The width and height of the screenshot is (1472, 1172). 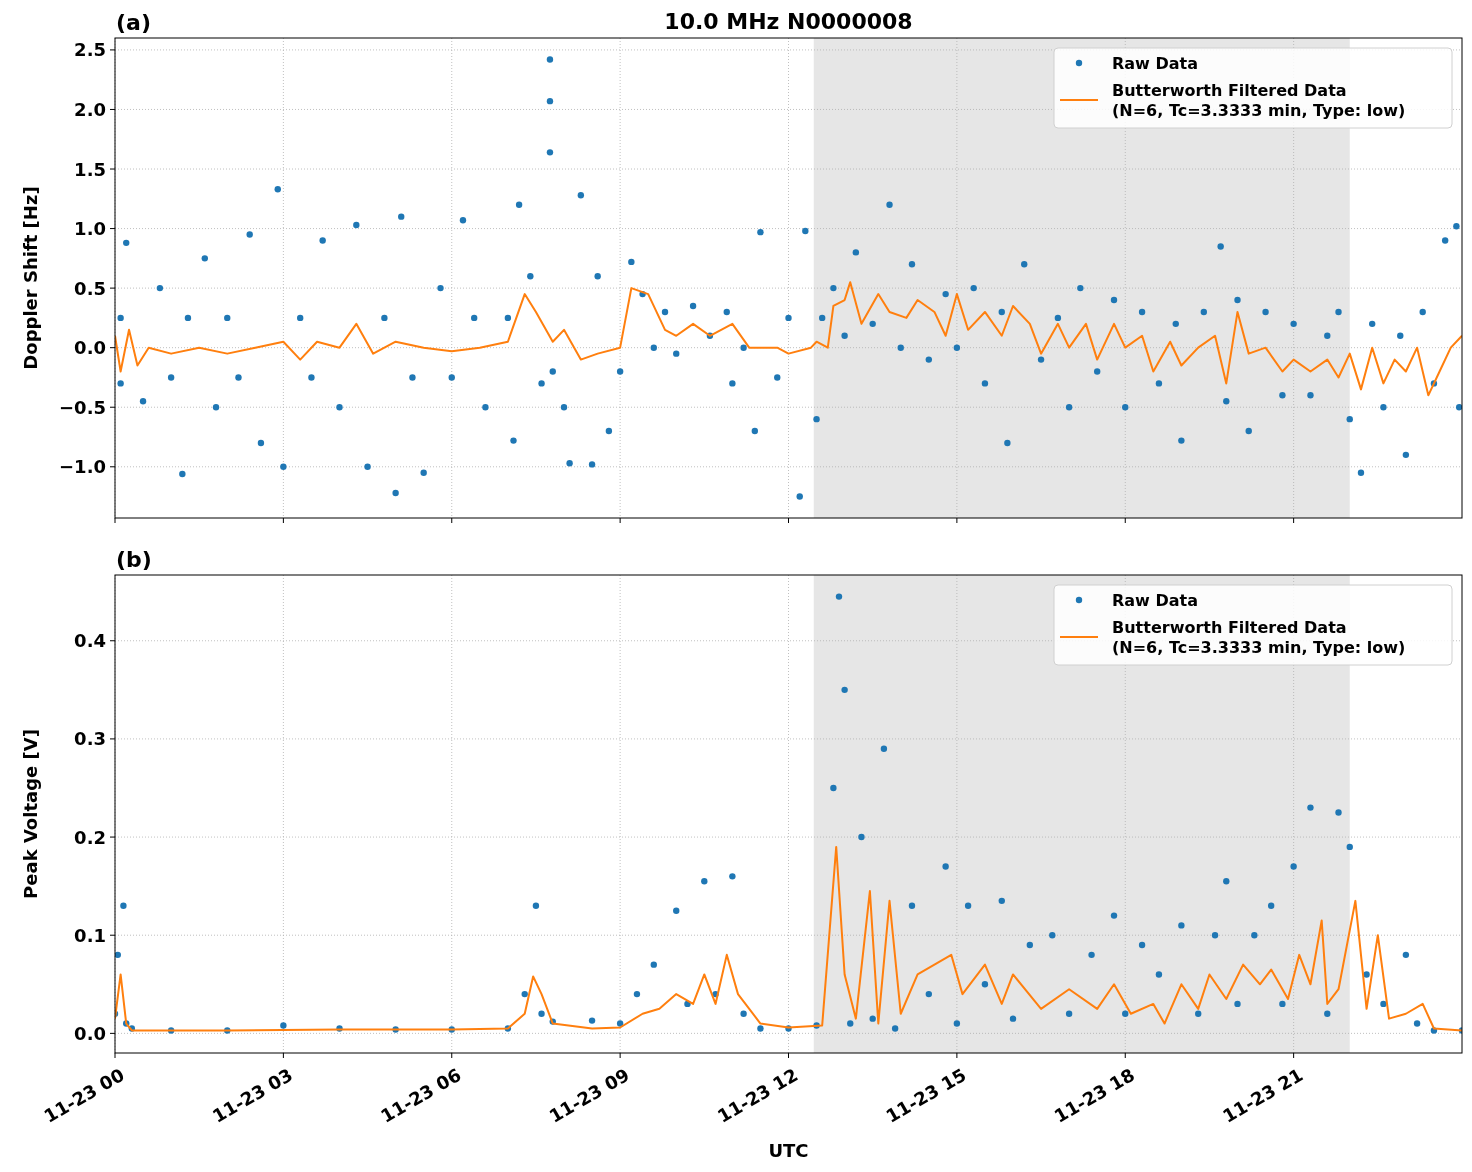 I want to click on y-tick-label: 0.2, so click(x=90, y=837).